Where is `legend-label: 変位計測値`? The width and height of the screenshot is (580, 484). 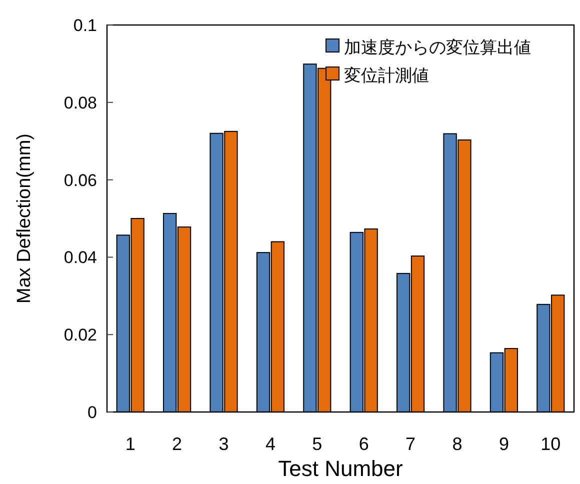 legend-label: 変位計測値 is located at coordinates (386, 75).